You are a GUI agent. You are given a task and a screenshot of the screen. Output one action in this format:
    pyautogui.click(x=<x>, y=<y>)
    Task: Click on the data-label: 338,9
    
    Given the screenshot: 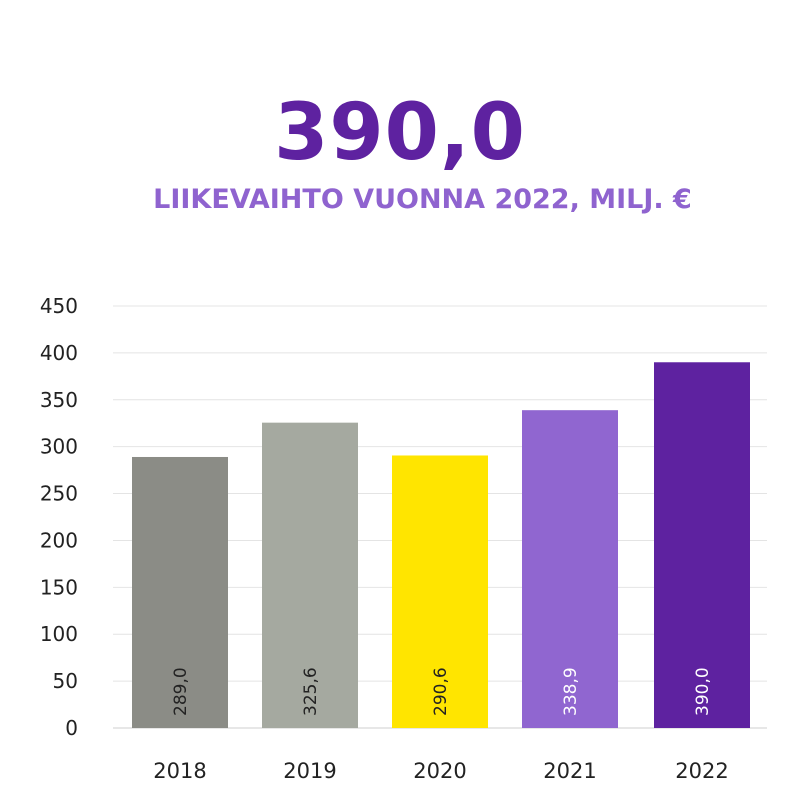 What is the action you would take?
    pyautogui.click(x=571, y=691)
    